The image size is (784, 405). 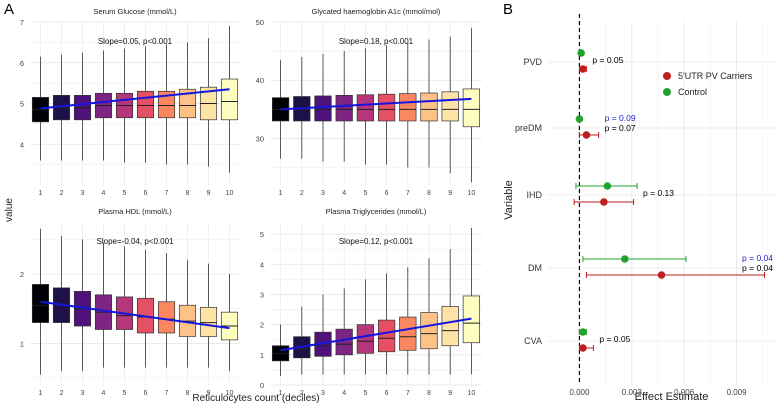 I want to click on y-tick-label: 40, so click(x=260, y=80).